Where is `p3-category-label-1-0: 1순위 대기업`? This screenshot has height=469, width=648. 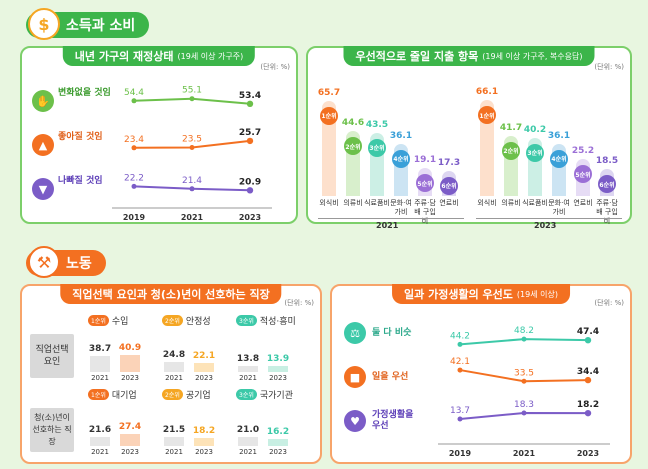 p3-category-label-1-0: 1순위 대기업 is located at coordinates (112, 394).